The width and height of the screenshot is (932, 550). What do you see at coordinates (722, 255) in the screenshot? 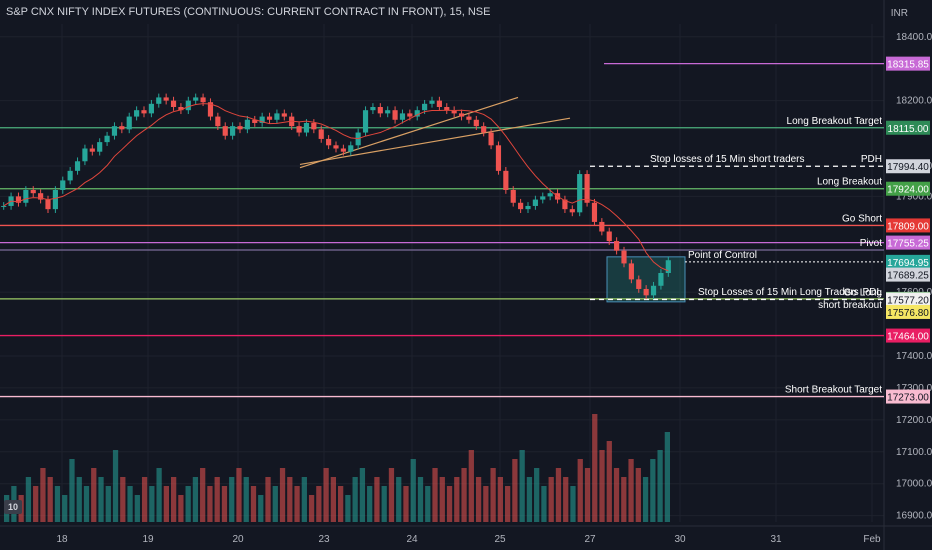
I see `annotation-label: Point of Control` at bounding box center [722, 255].